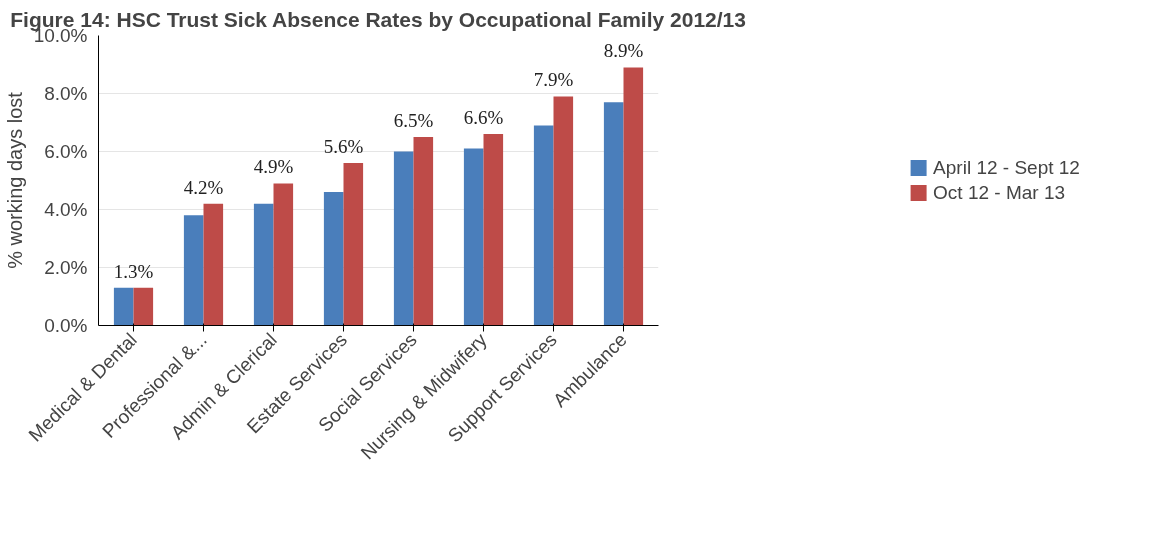  Describe the element at coordinates (1006, 167) in the screenshot. I see `legend-label: April 12 - Sept 12` at that location.